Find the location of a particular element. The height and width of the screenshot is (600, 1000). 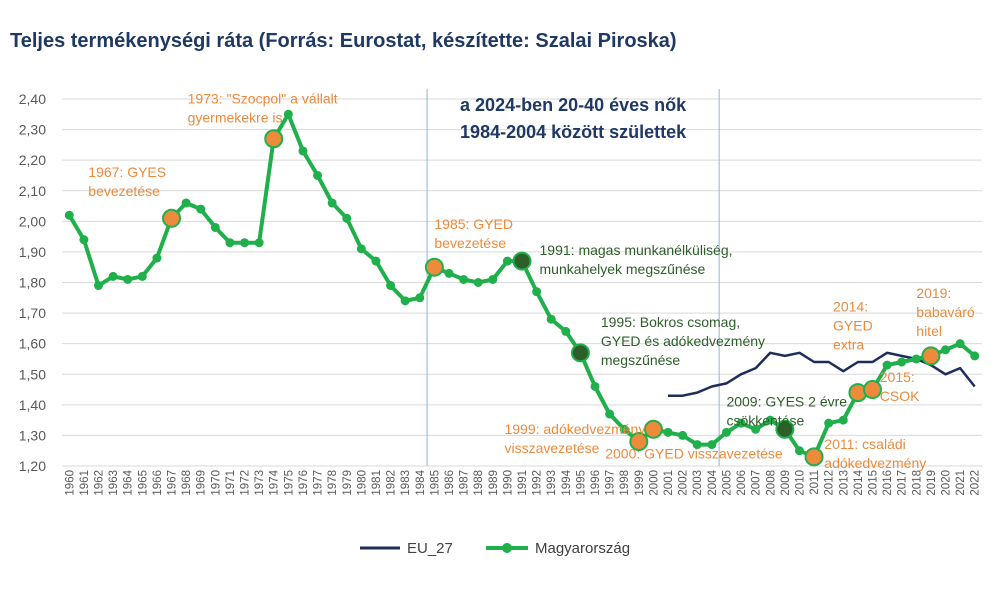

y-tick-label: 1,50 is located at coordinates (32, 374).